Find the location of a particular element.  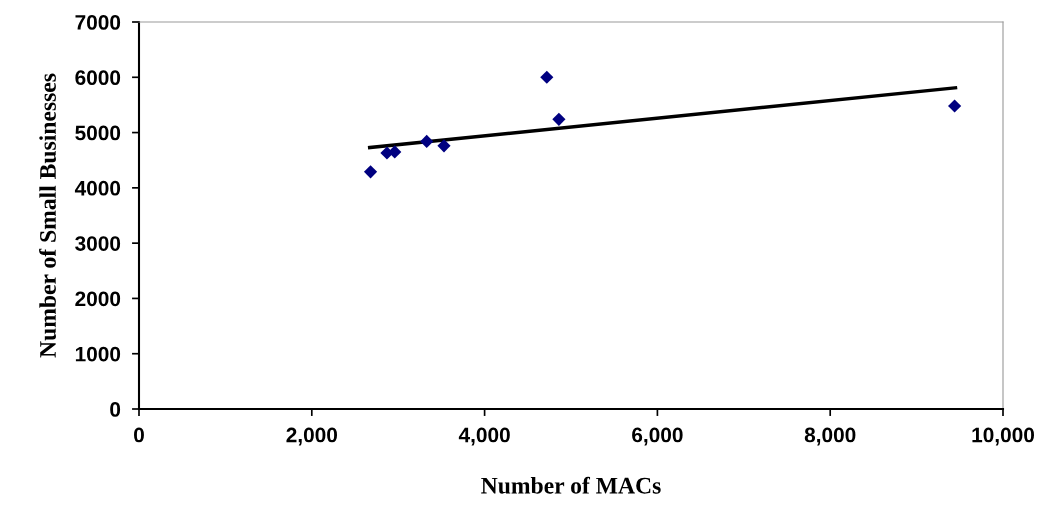

y-tick-label: 1000 is located at coordinates (98, 354).